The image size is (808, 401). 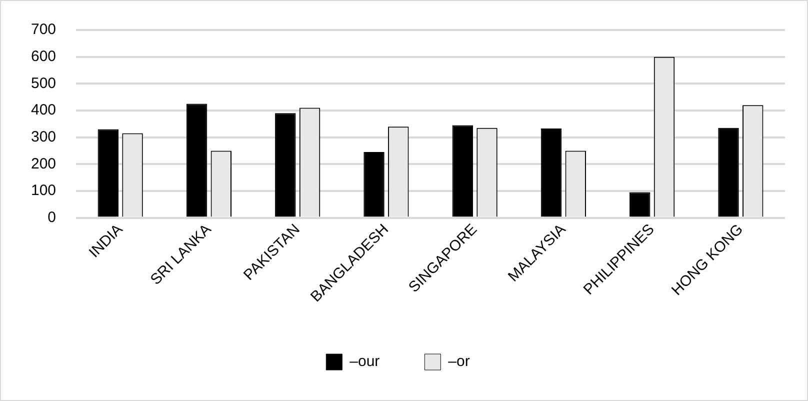 What do you see at coordinates (52, 217) in the screenshot?
I see `y-tick-label: 0` at bounding box center [52, 217].